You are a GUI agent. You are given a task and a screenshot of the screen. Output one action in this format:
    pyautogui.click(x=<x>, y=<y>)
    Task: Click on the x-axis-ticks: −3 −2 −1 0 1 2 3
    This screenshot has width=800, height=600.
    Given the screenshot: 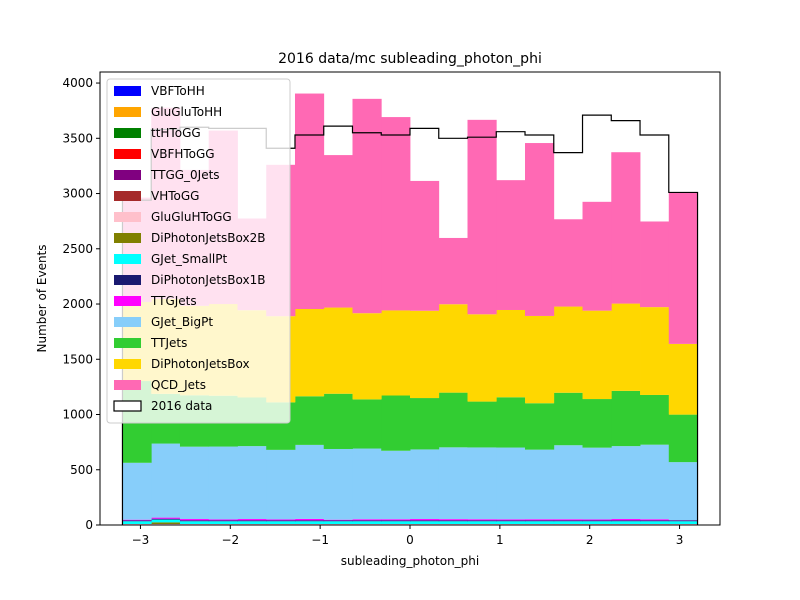 What is the action you would take?
    pyautogui.click(x=407, y=536)
    